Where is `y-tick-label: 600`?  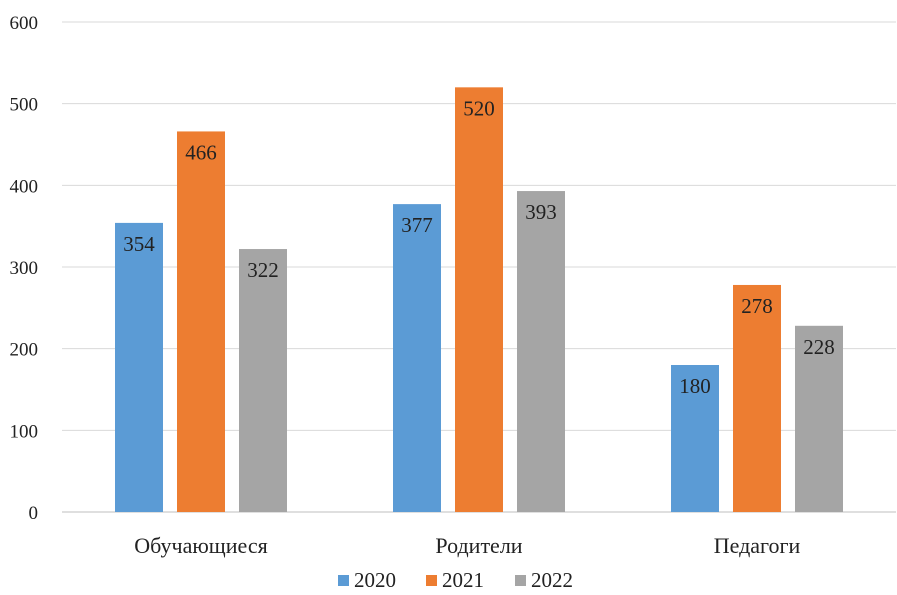 y-tick-label: 600 is located at coordinates (24, 23).